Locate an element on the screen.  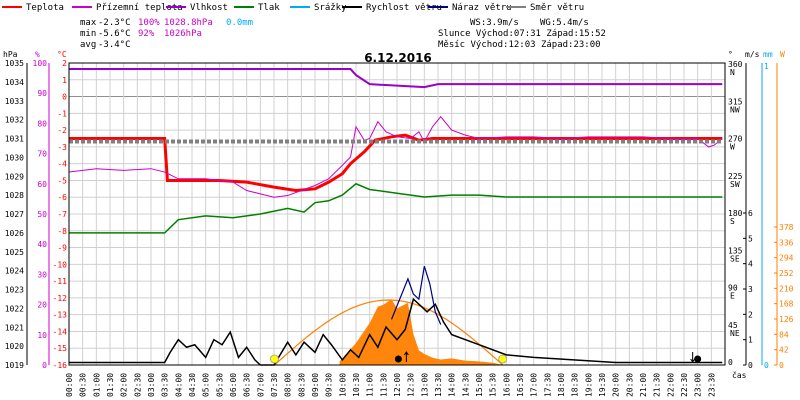
tick-solar: 168 is located at coordinates (786, 304).